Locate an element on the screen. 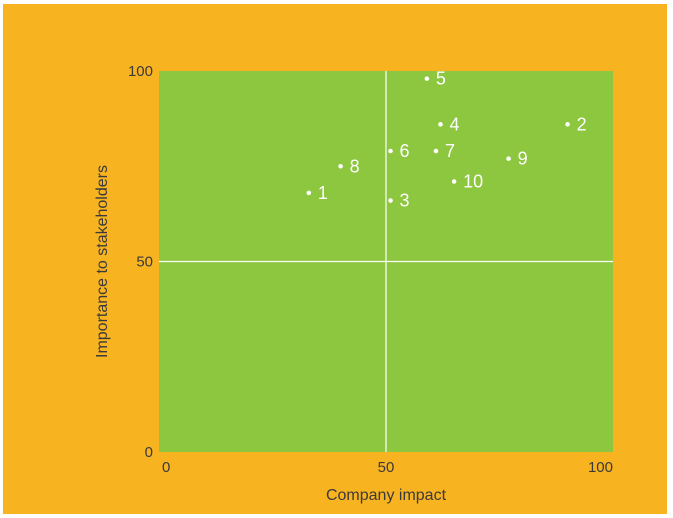 The width and height of the screenshot is (673, 518). data-point-label: 9 is located at coordinates (523, 159).